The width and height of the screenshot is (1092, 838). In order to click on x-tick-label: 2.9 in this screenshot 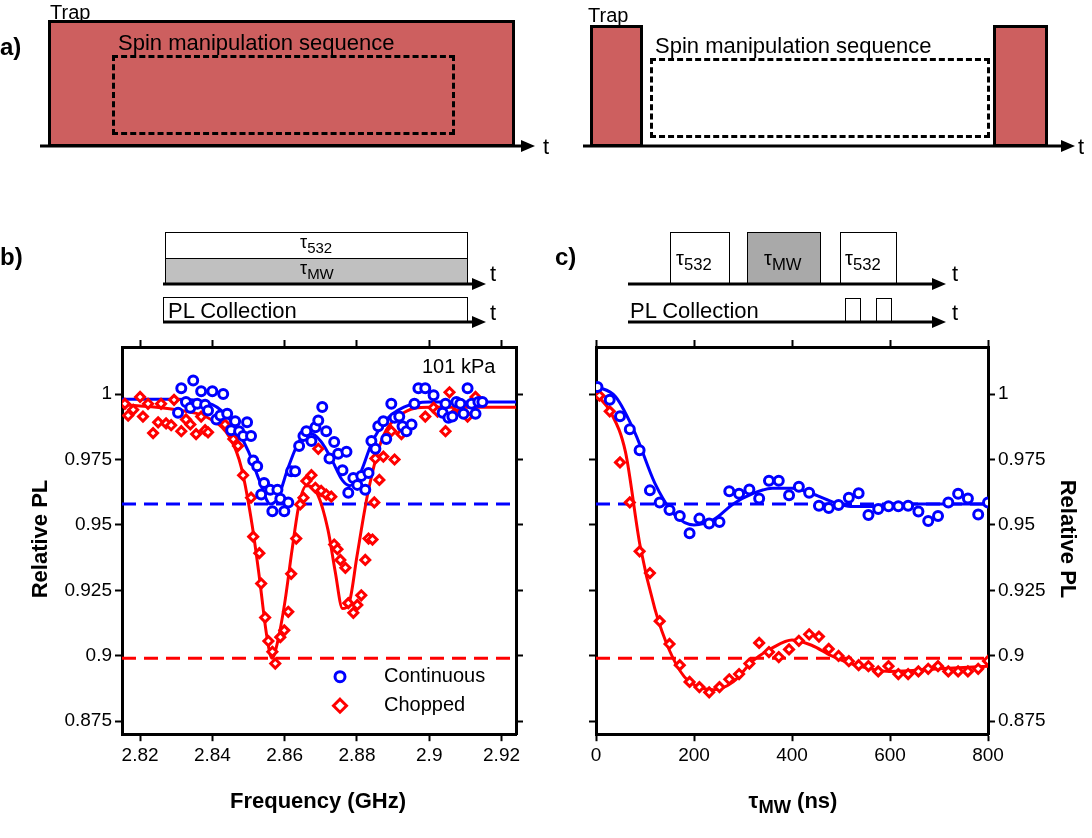, I will do `click(429, 754)`.